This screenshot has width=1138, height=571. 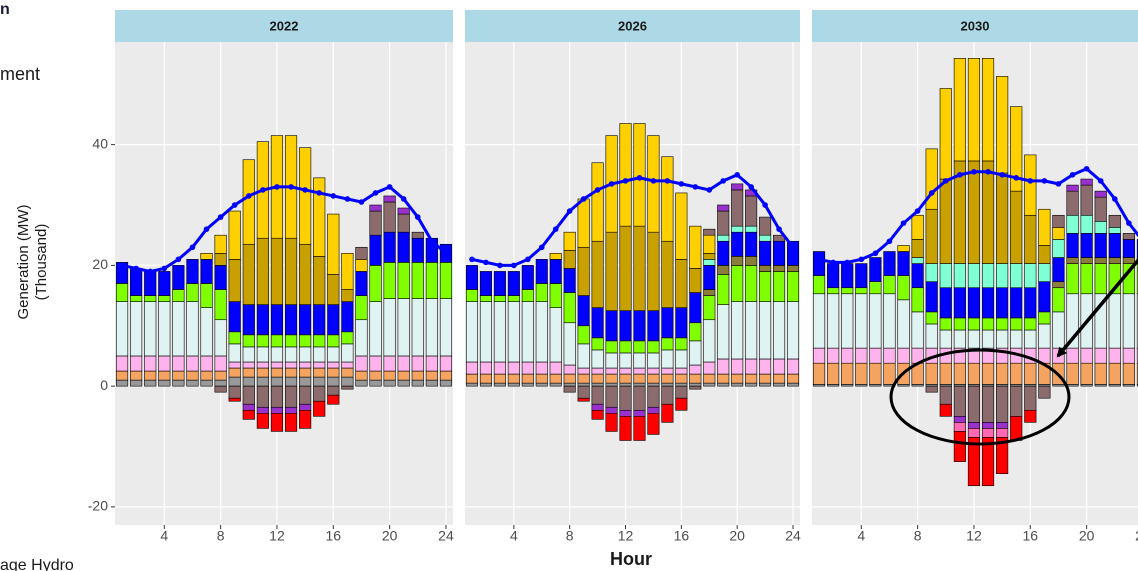 I want to click on facet-title: 2022, so click(x=284, y=25).